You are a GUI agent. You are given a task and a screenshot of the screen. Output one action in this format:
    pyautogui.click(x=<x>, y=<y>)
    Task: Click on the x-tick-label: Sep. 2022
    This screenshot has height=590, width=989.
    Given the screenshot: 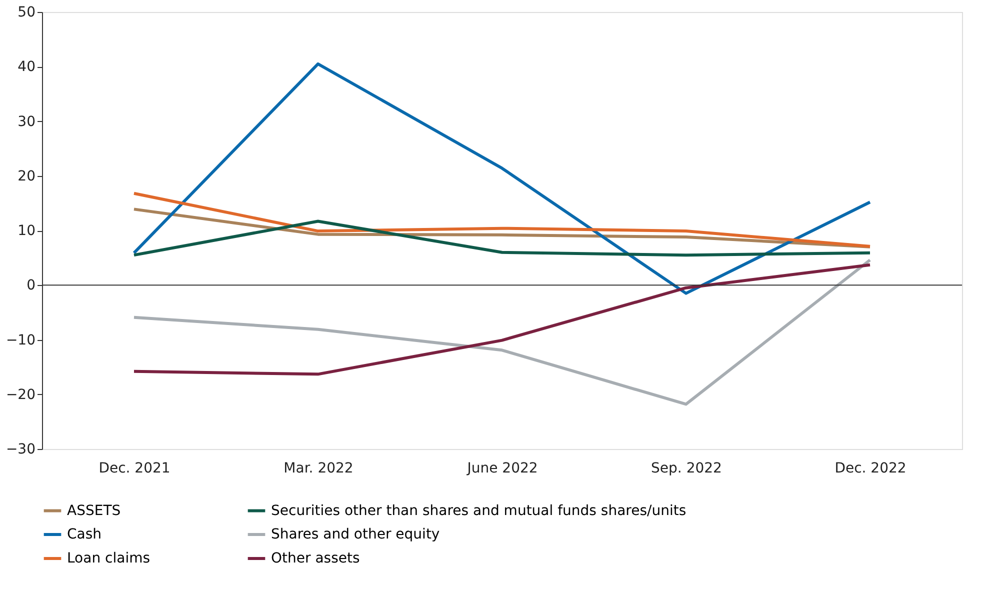 What is the action you would take?
    pyautogui.click(x=686, y=468)
    